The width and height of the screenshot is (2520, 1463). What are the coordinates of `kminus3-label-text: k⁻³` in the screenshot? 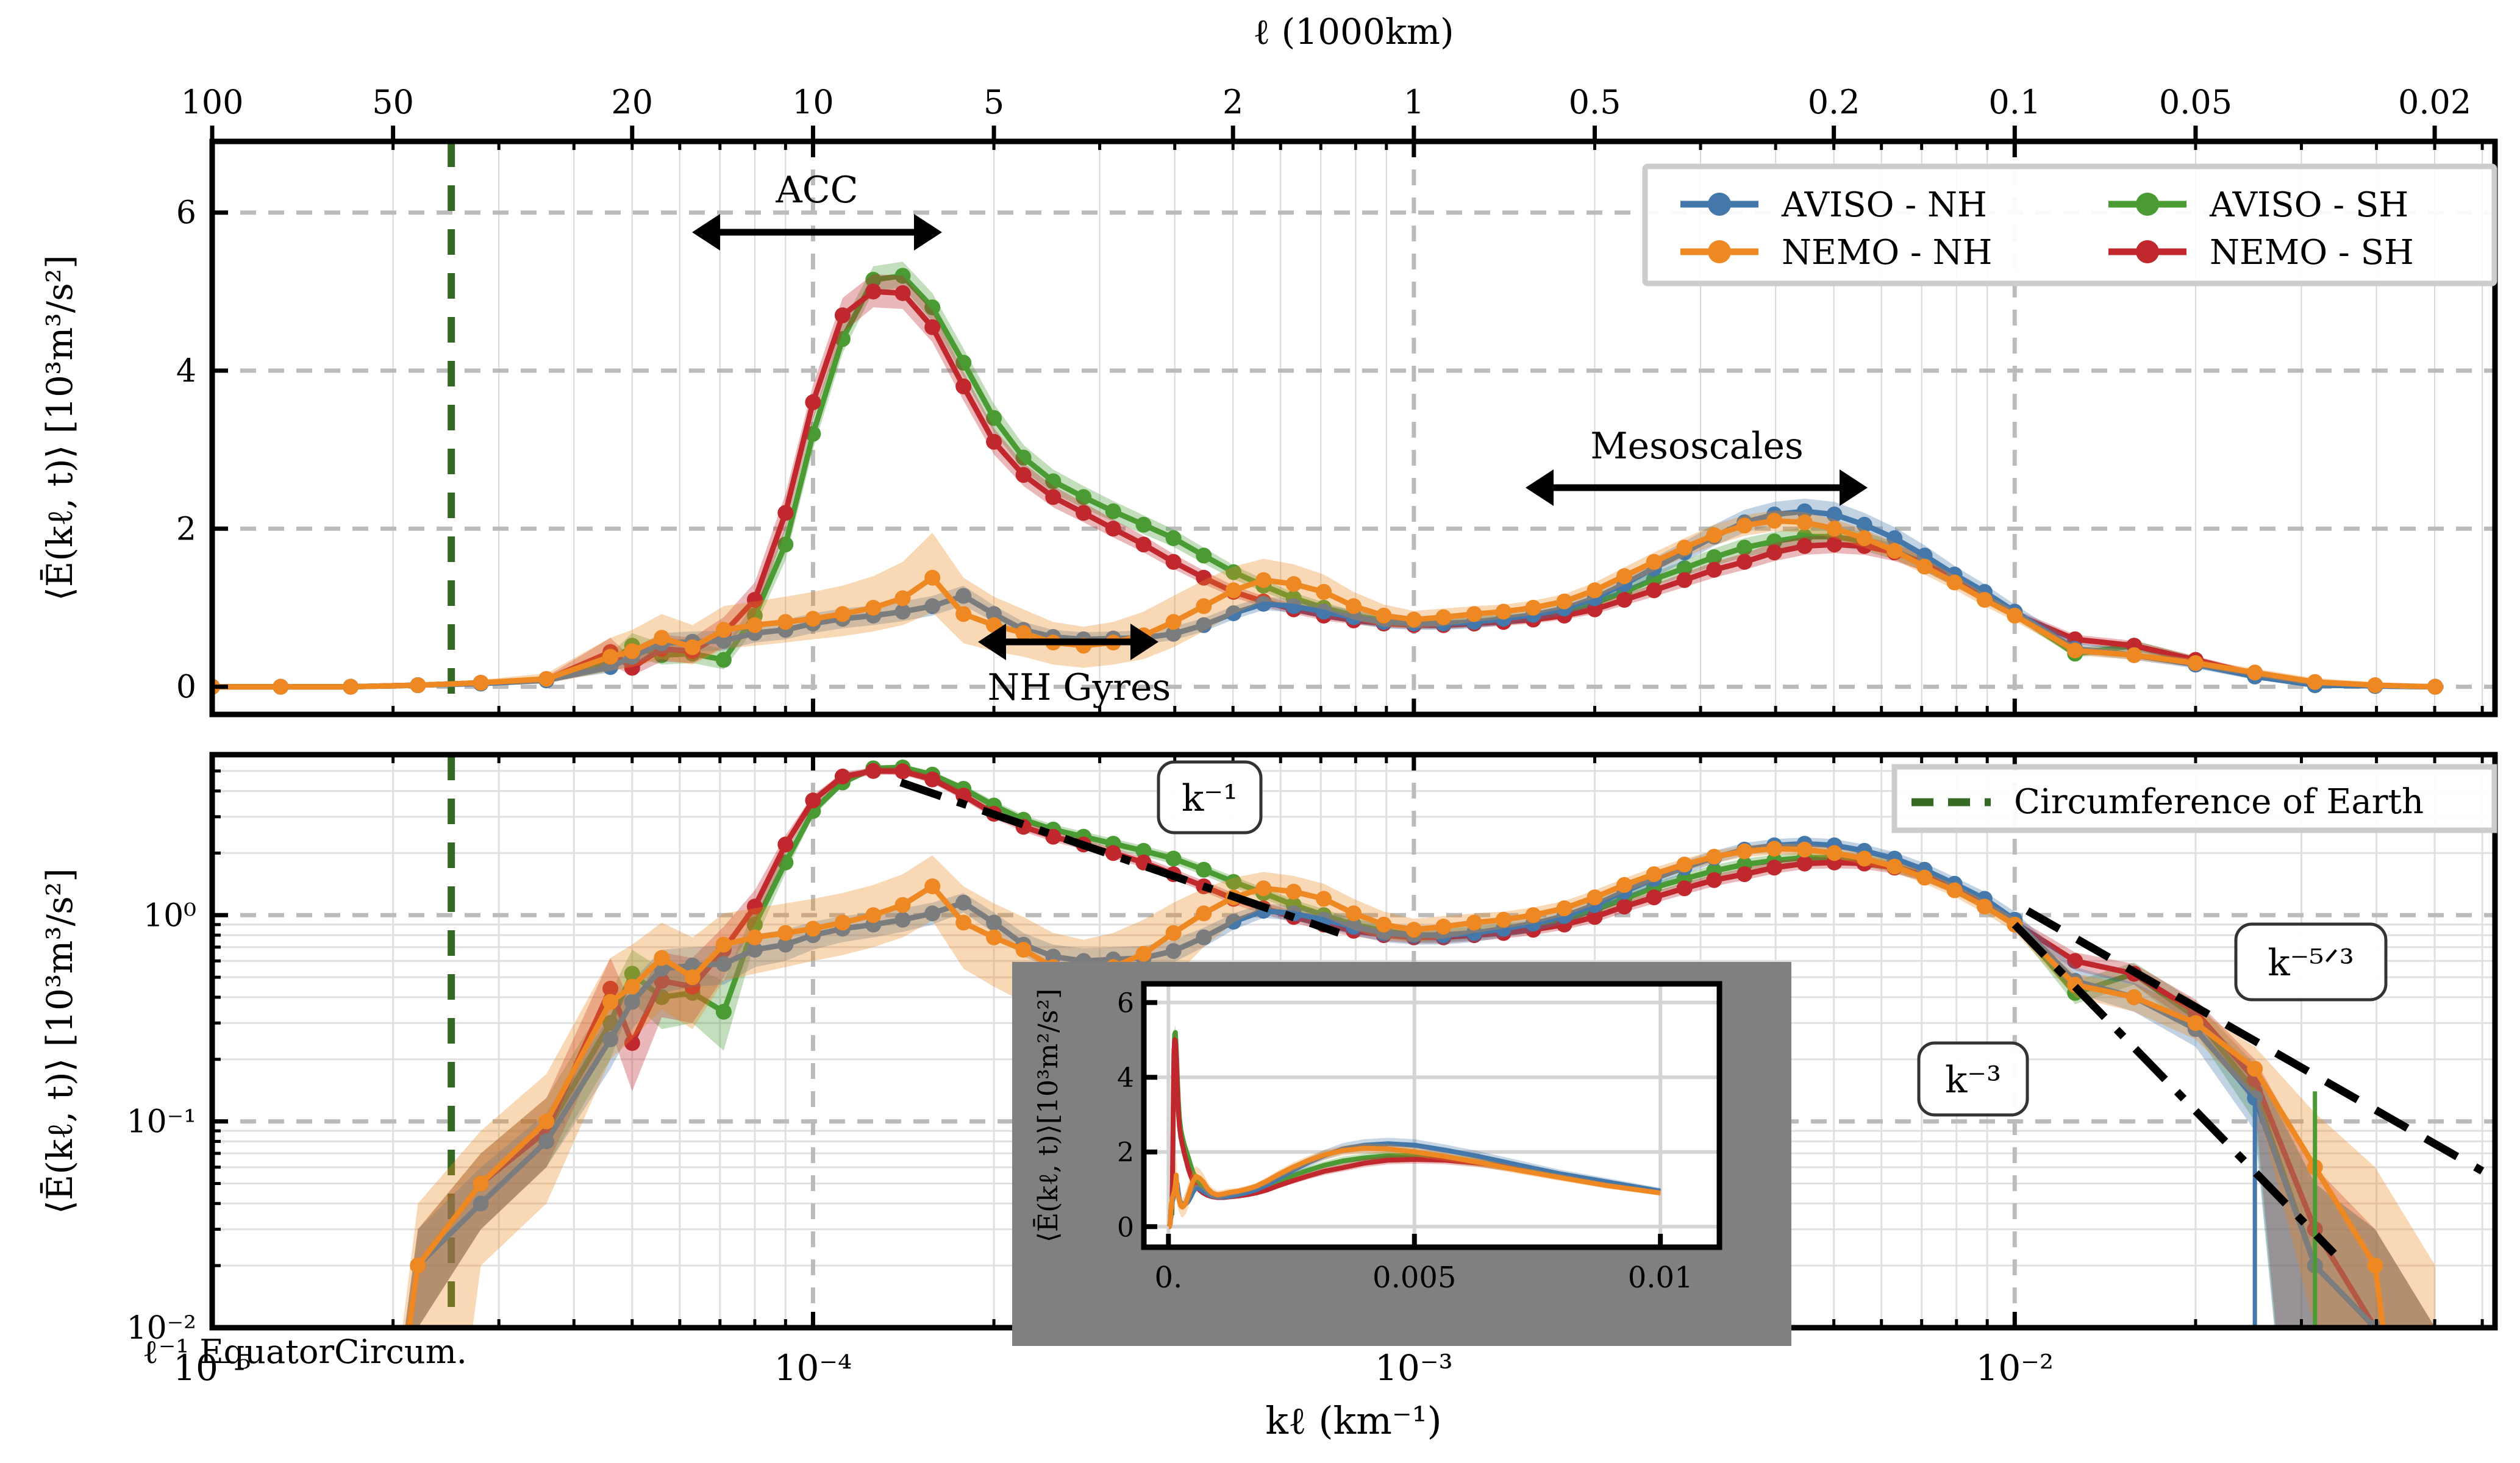 It's located at (1973, 1081).